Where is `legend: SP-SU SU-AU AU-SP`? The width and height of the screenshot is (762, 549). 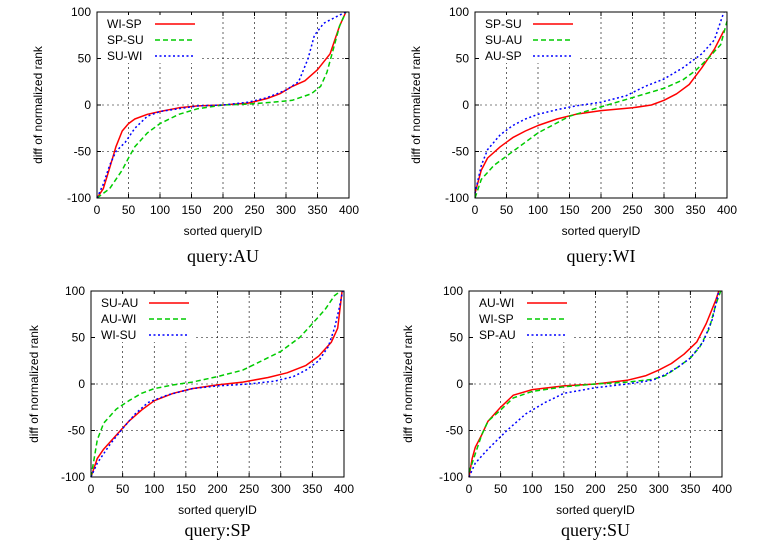
legend: SP-SU SU-AU AU-SP is located at coordinates (529, 39).